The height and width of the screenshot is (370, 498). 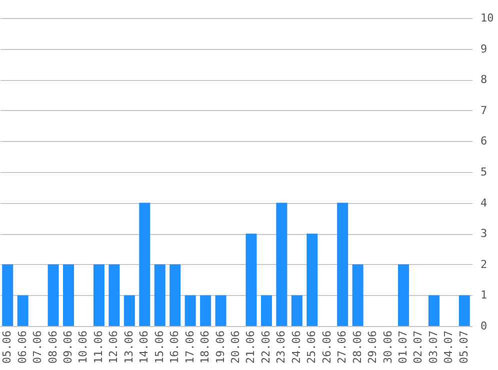 I want to click on y-tick-label: 7, so click(x=484, y=110).